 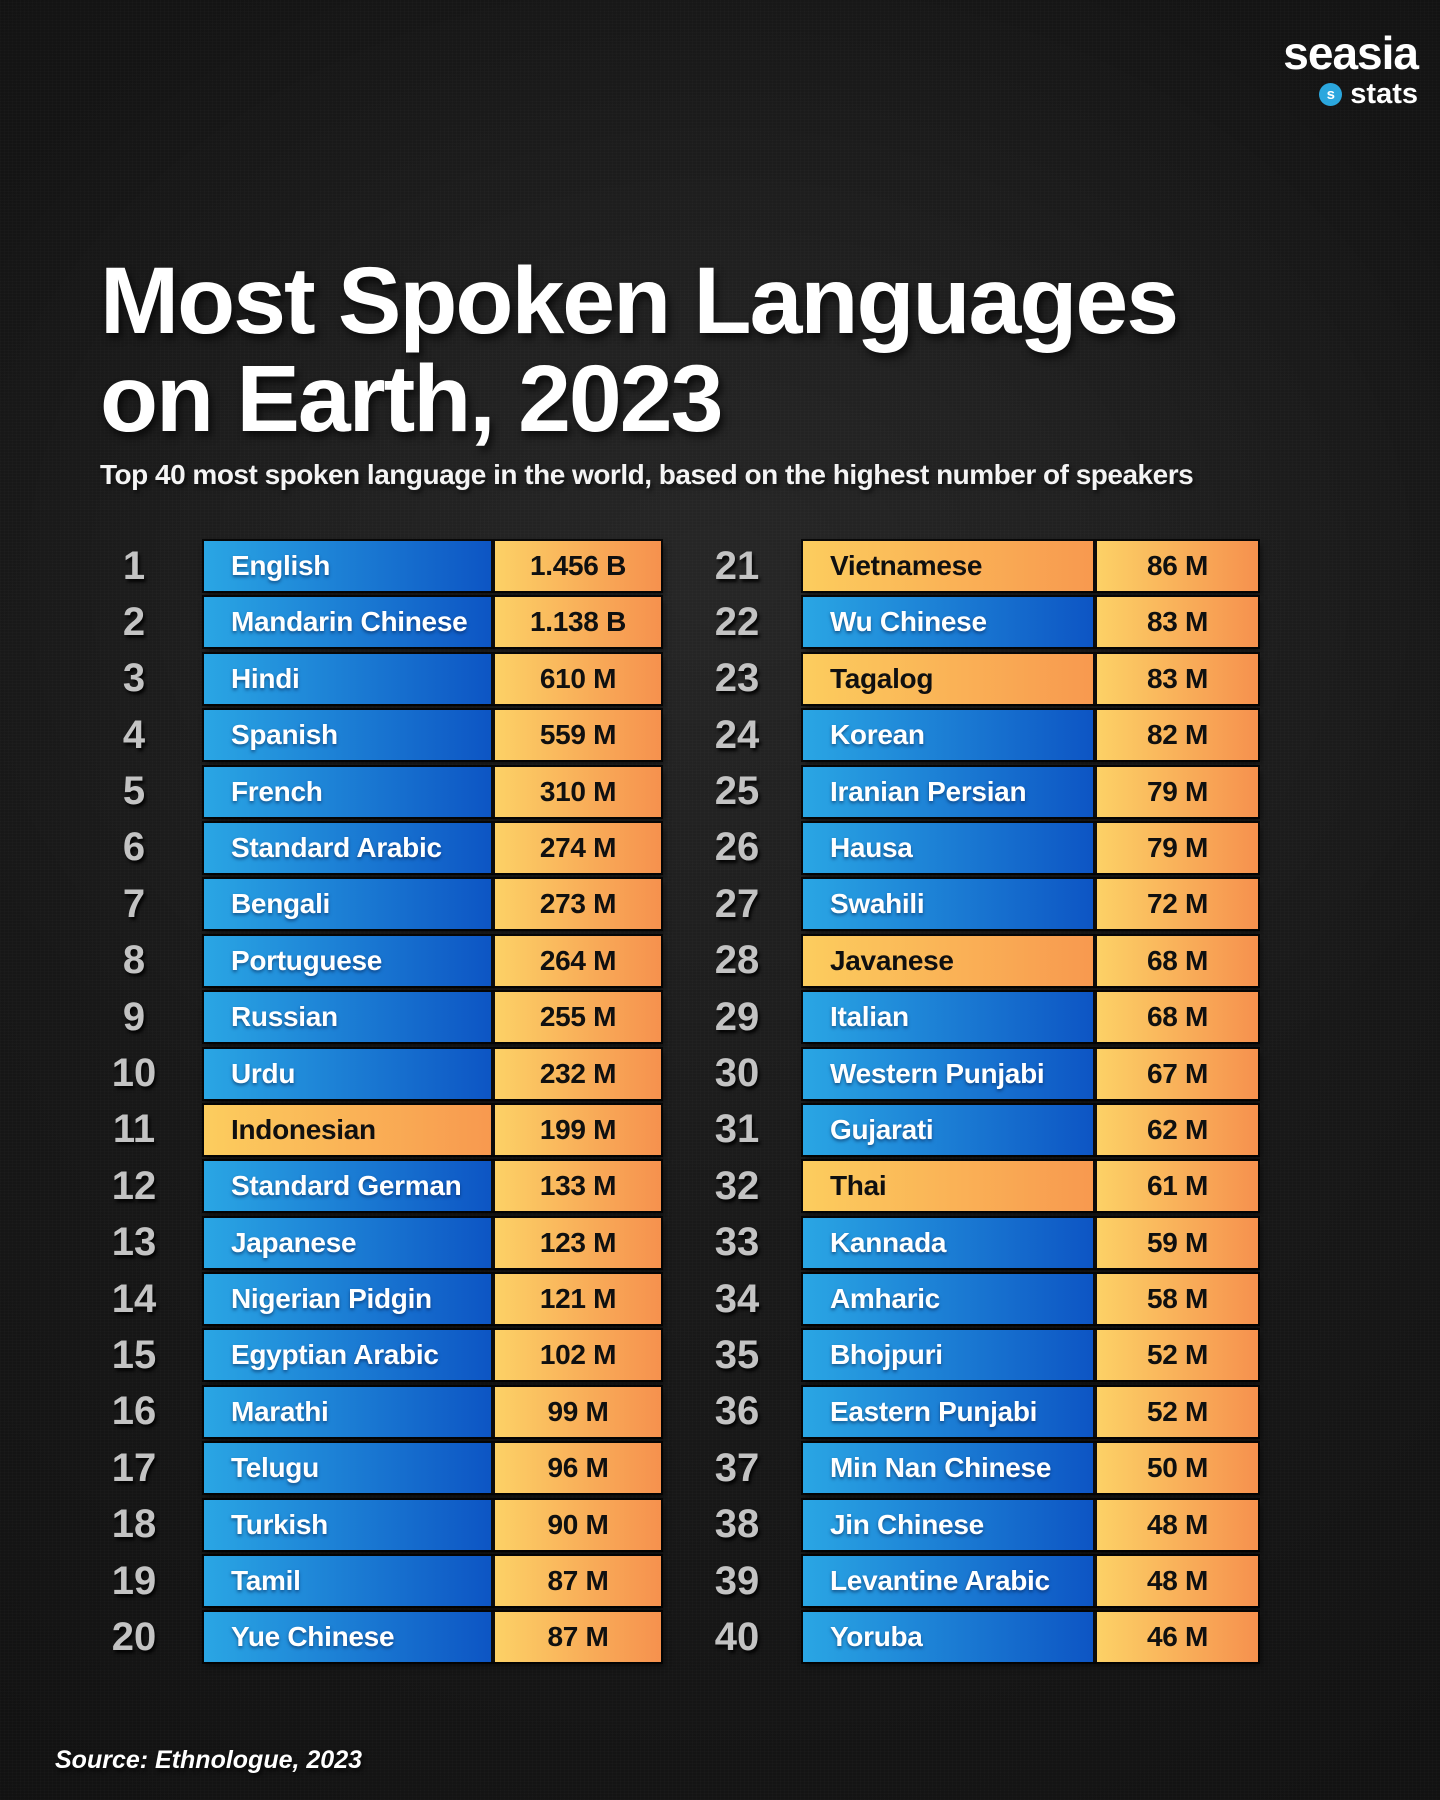 I want to click on language-bar: Wu Chinese 83 M, so click(x=1030, y=622).